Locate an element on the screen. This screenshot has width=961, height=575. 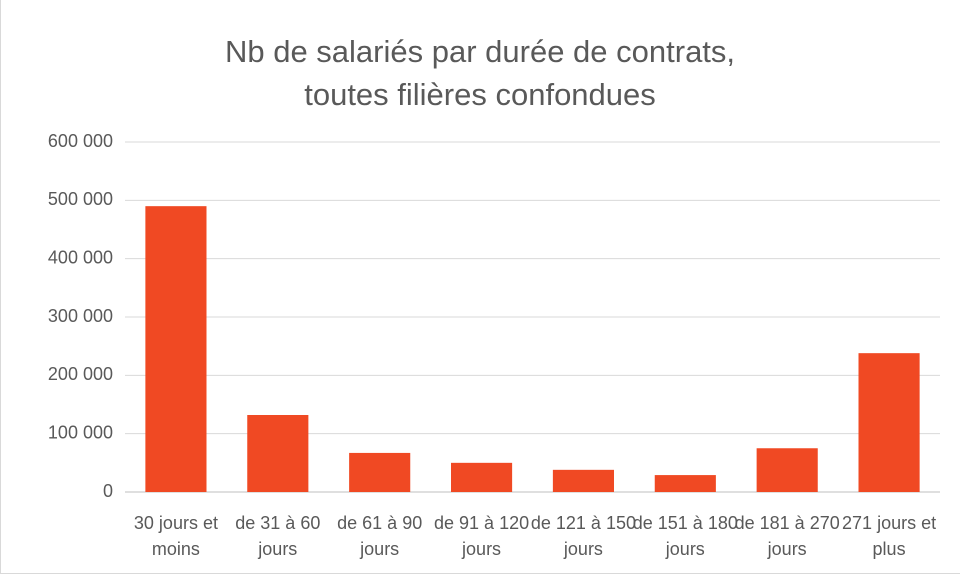
y-tick-label: 400 000 is located at coordinates (80, 257).